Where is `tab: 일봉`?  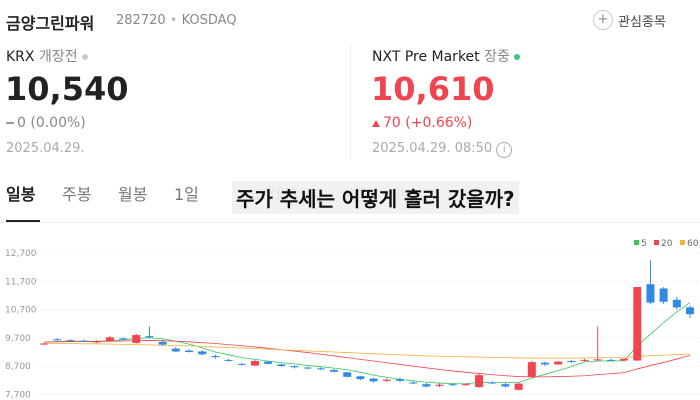
tab: 일봉 is located at coordinates (21, 194).